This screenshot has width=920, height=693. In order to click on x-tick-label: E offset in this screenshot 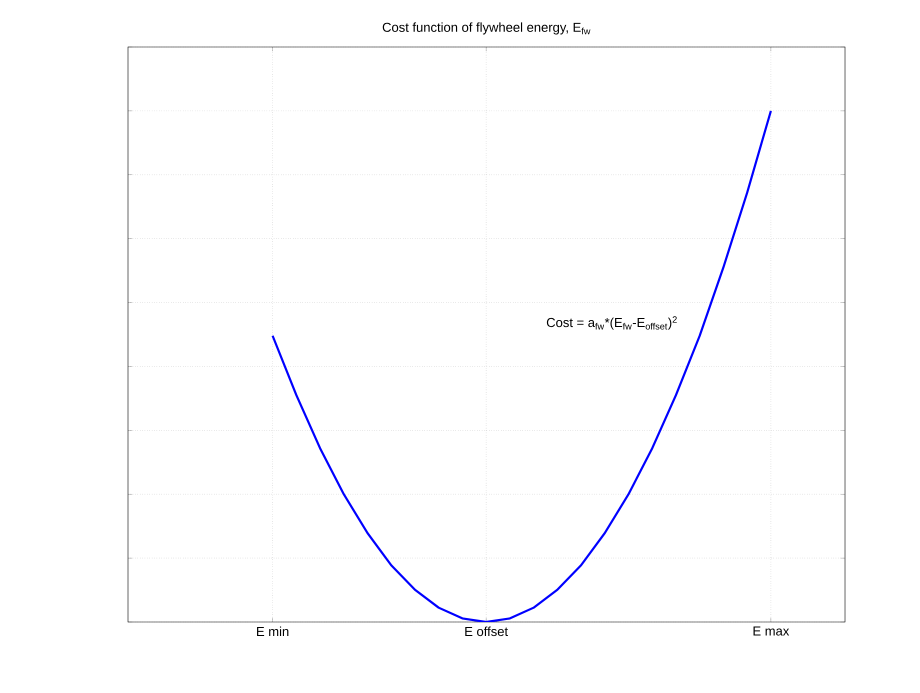, I will do `click(486, 631)`.